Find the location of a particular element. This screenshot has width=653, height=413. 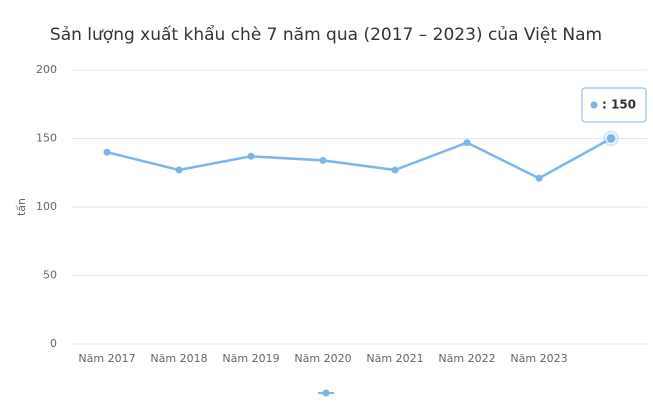

y-axis-label: tấn is located at coordinates (21, 207).